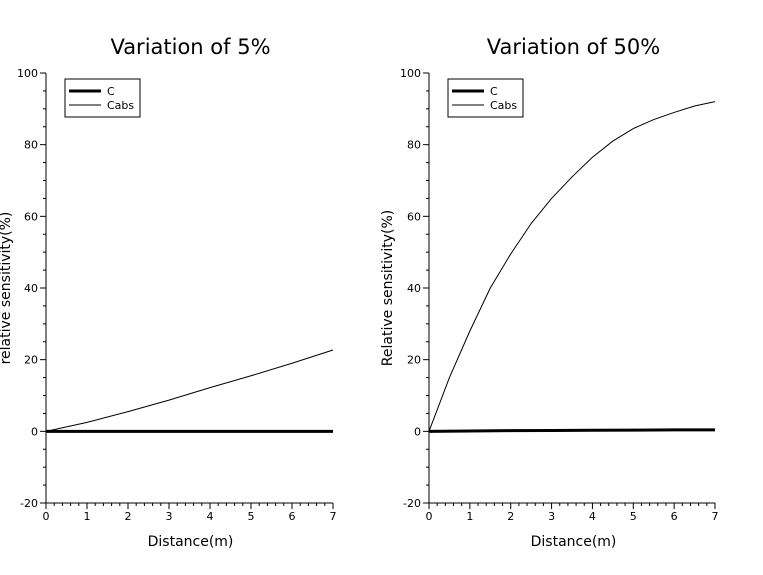  What do you see at coordinates (503, 105) in the screenshot?
I see `right-legend-label-cabs: Cabs` at bounding box center [503, 105].